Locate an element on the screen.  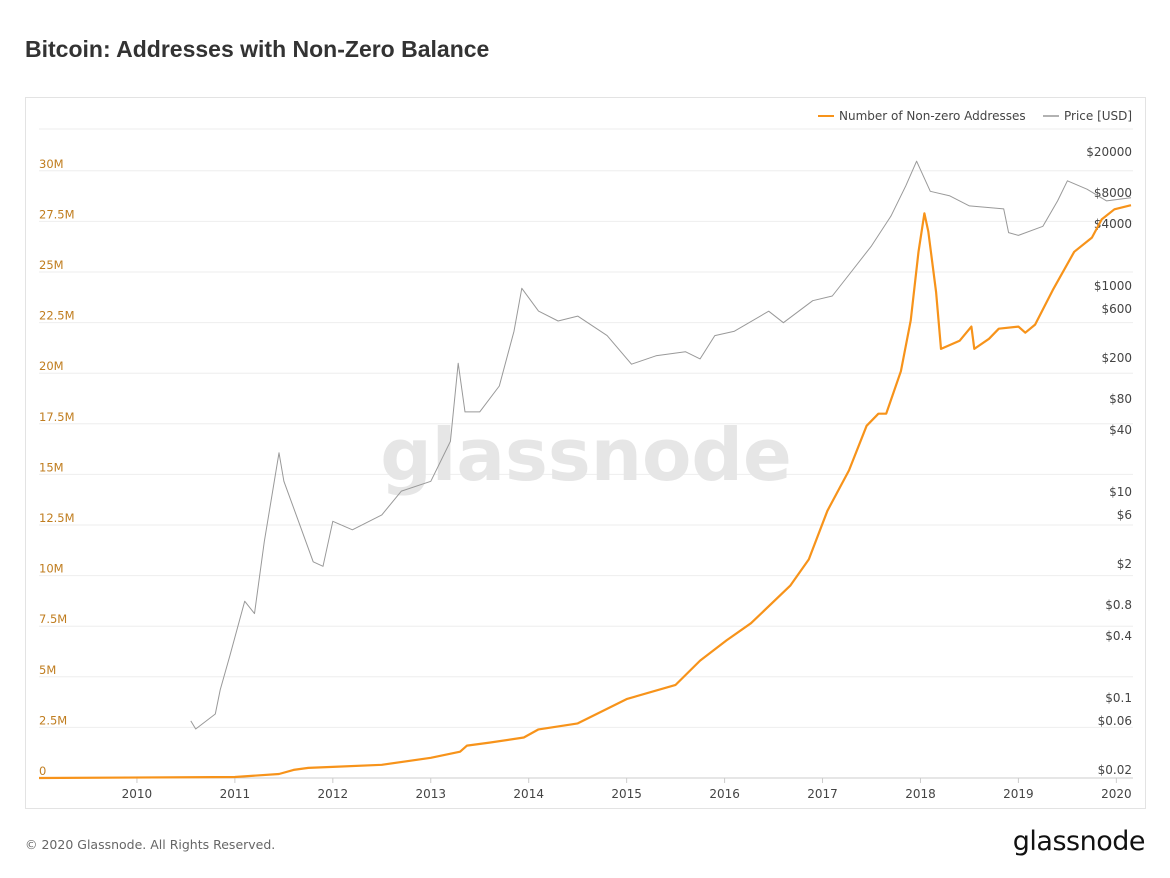
x-tick-label: 2018 is located at coordinates (920, 794).